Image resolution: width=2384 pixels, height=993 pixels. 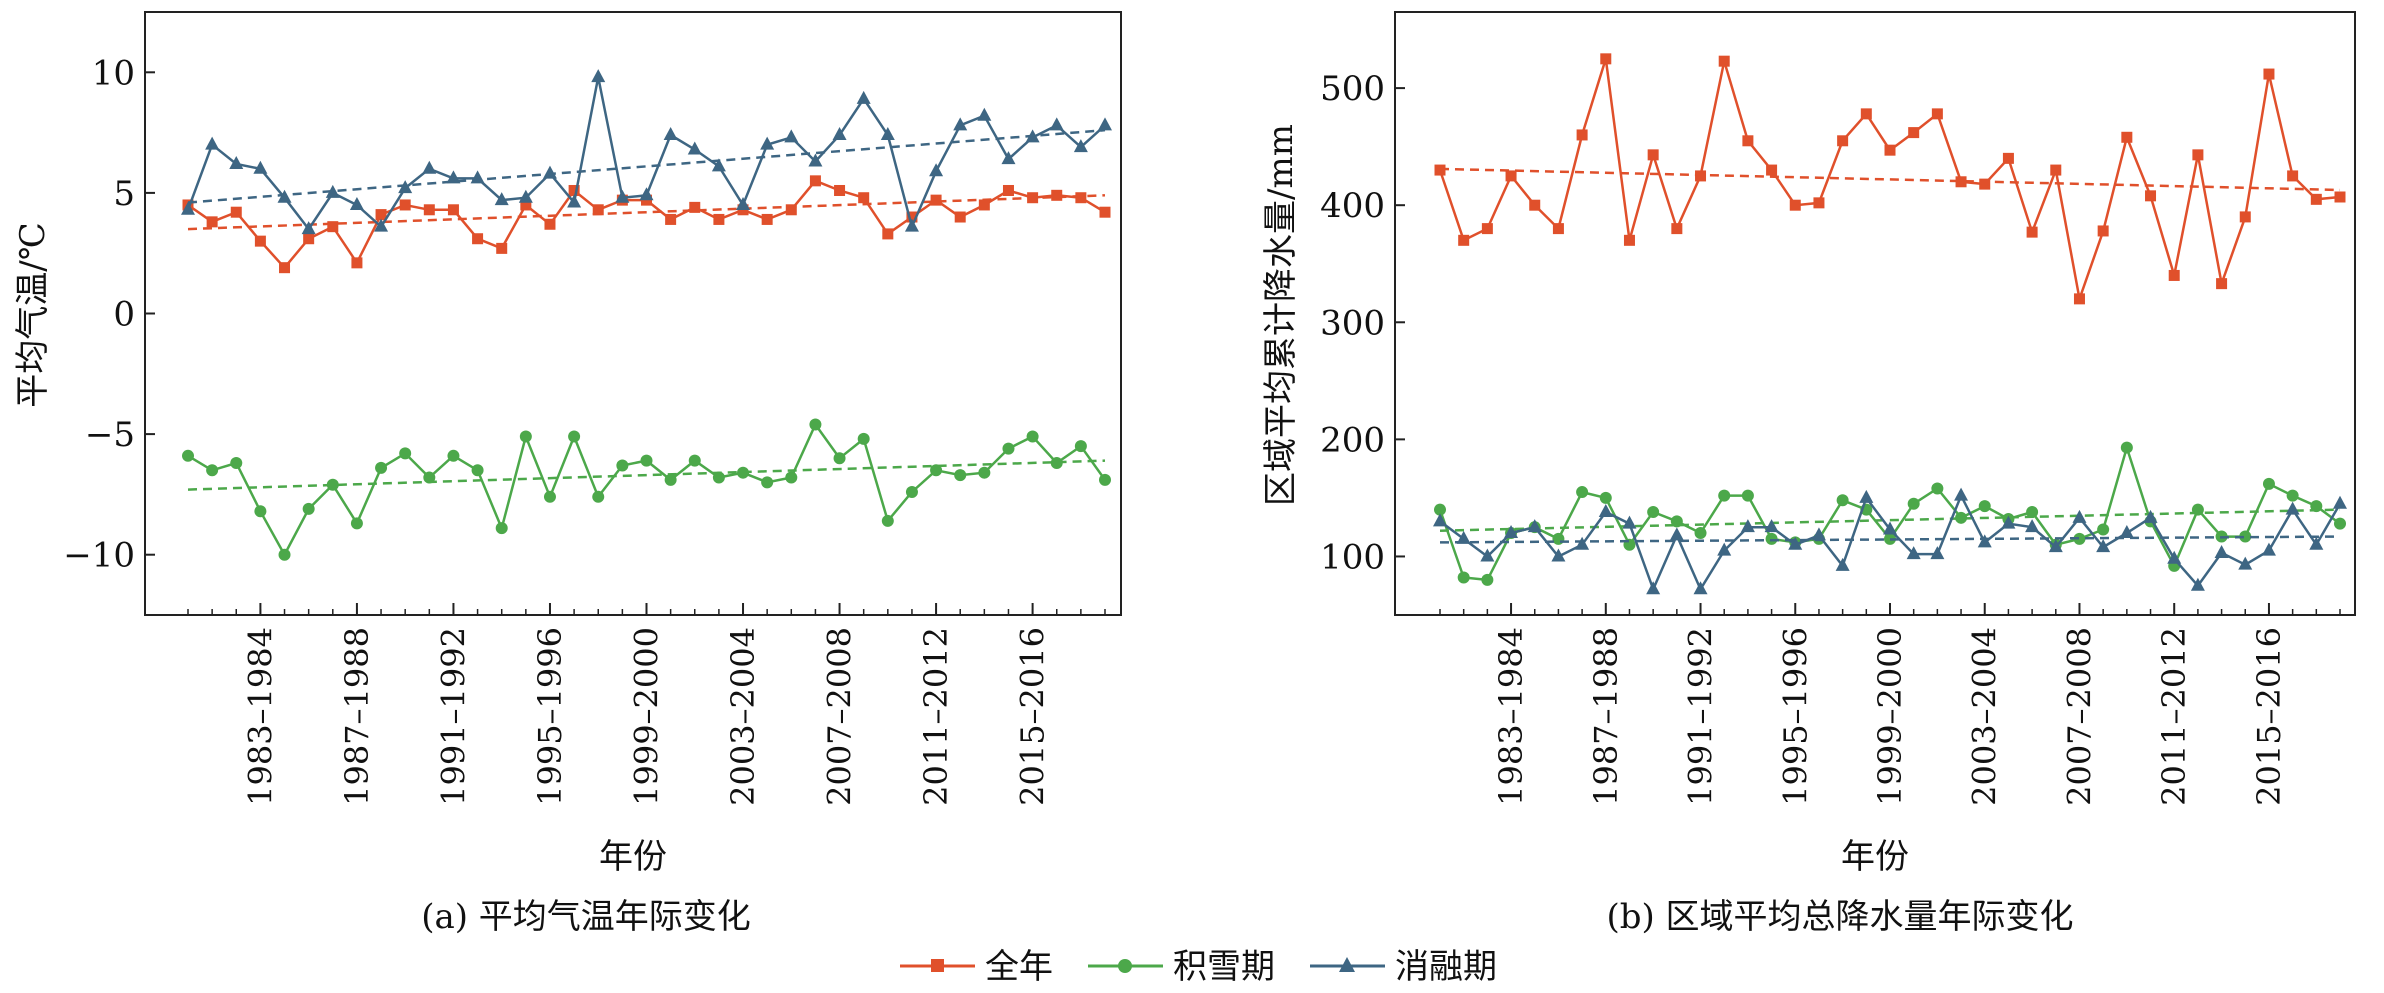 What do you see at coordinates (1281, 315) in the screenshot?
I see `y-axis-label: 区域平均累计降水量/mm` at bounding box center [1281, 315].